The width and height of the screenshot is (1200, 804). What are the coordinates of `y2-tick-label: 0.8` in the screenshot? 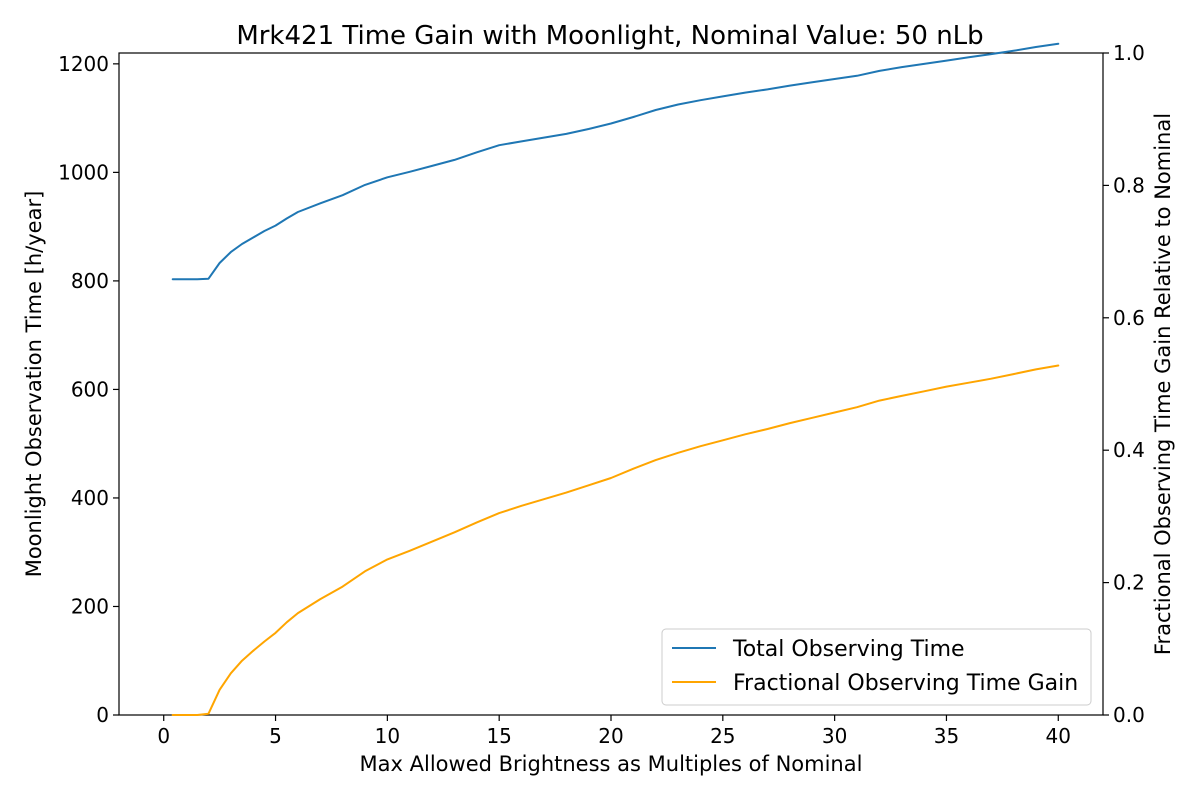 It's located at (1129, 185).